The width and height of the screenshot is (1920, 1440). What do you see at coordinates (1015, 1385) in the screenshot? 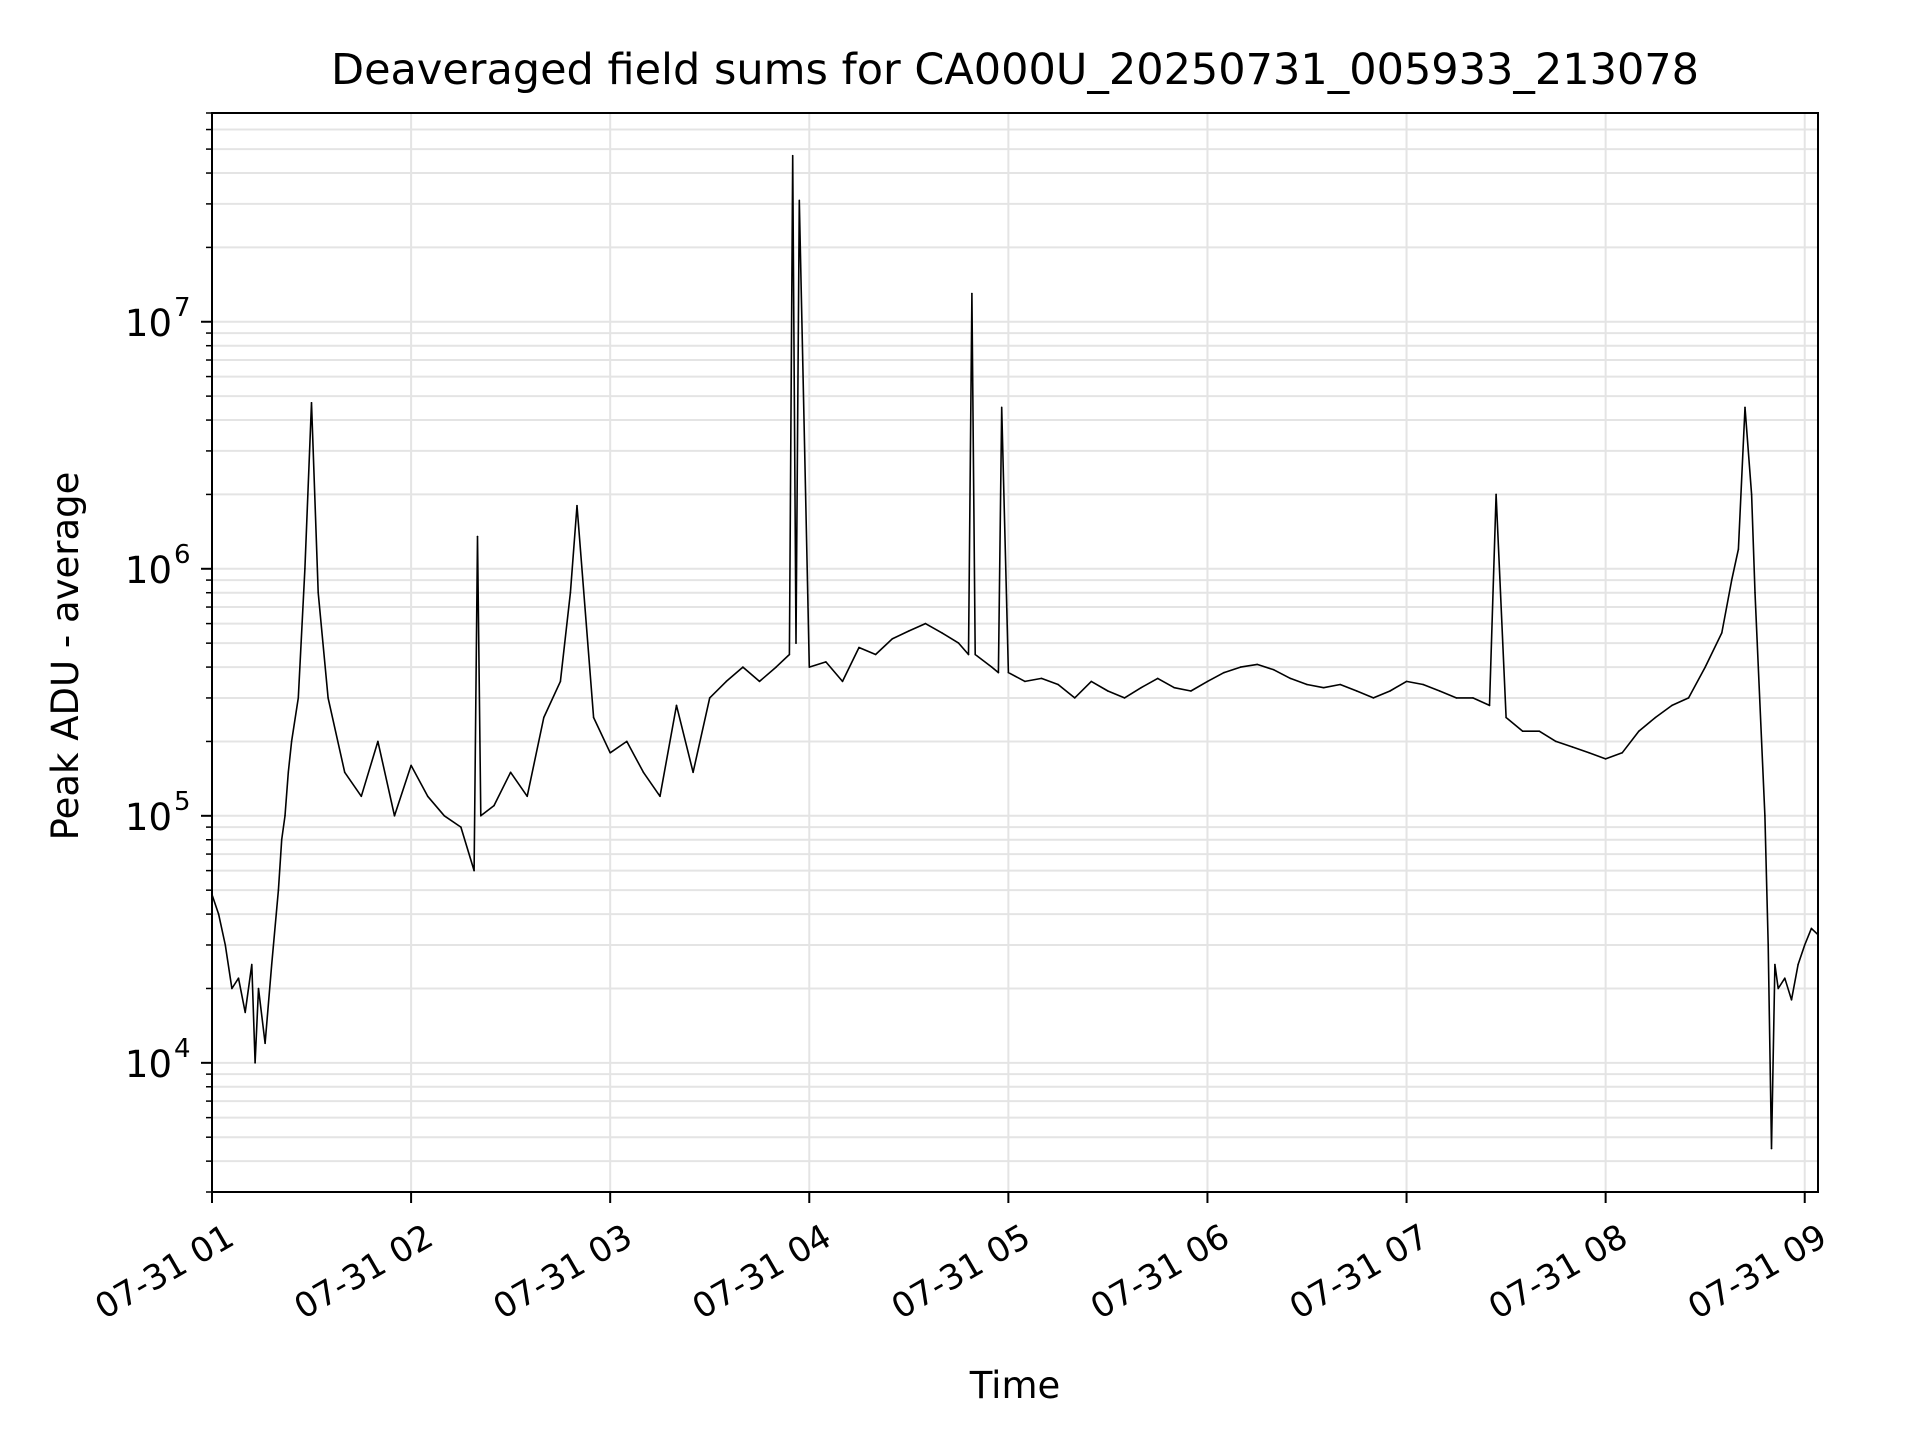
I see `x-axis-label: Time` at bounding box center [1015, 1385].